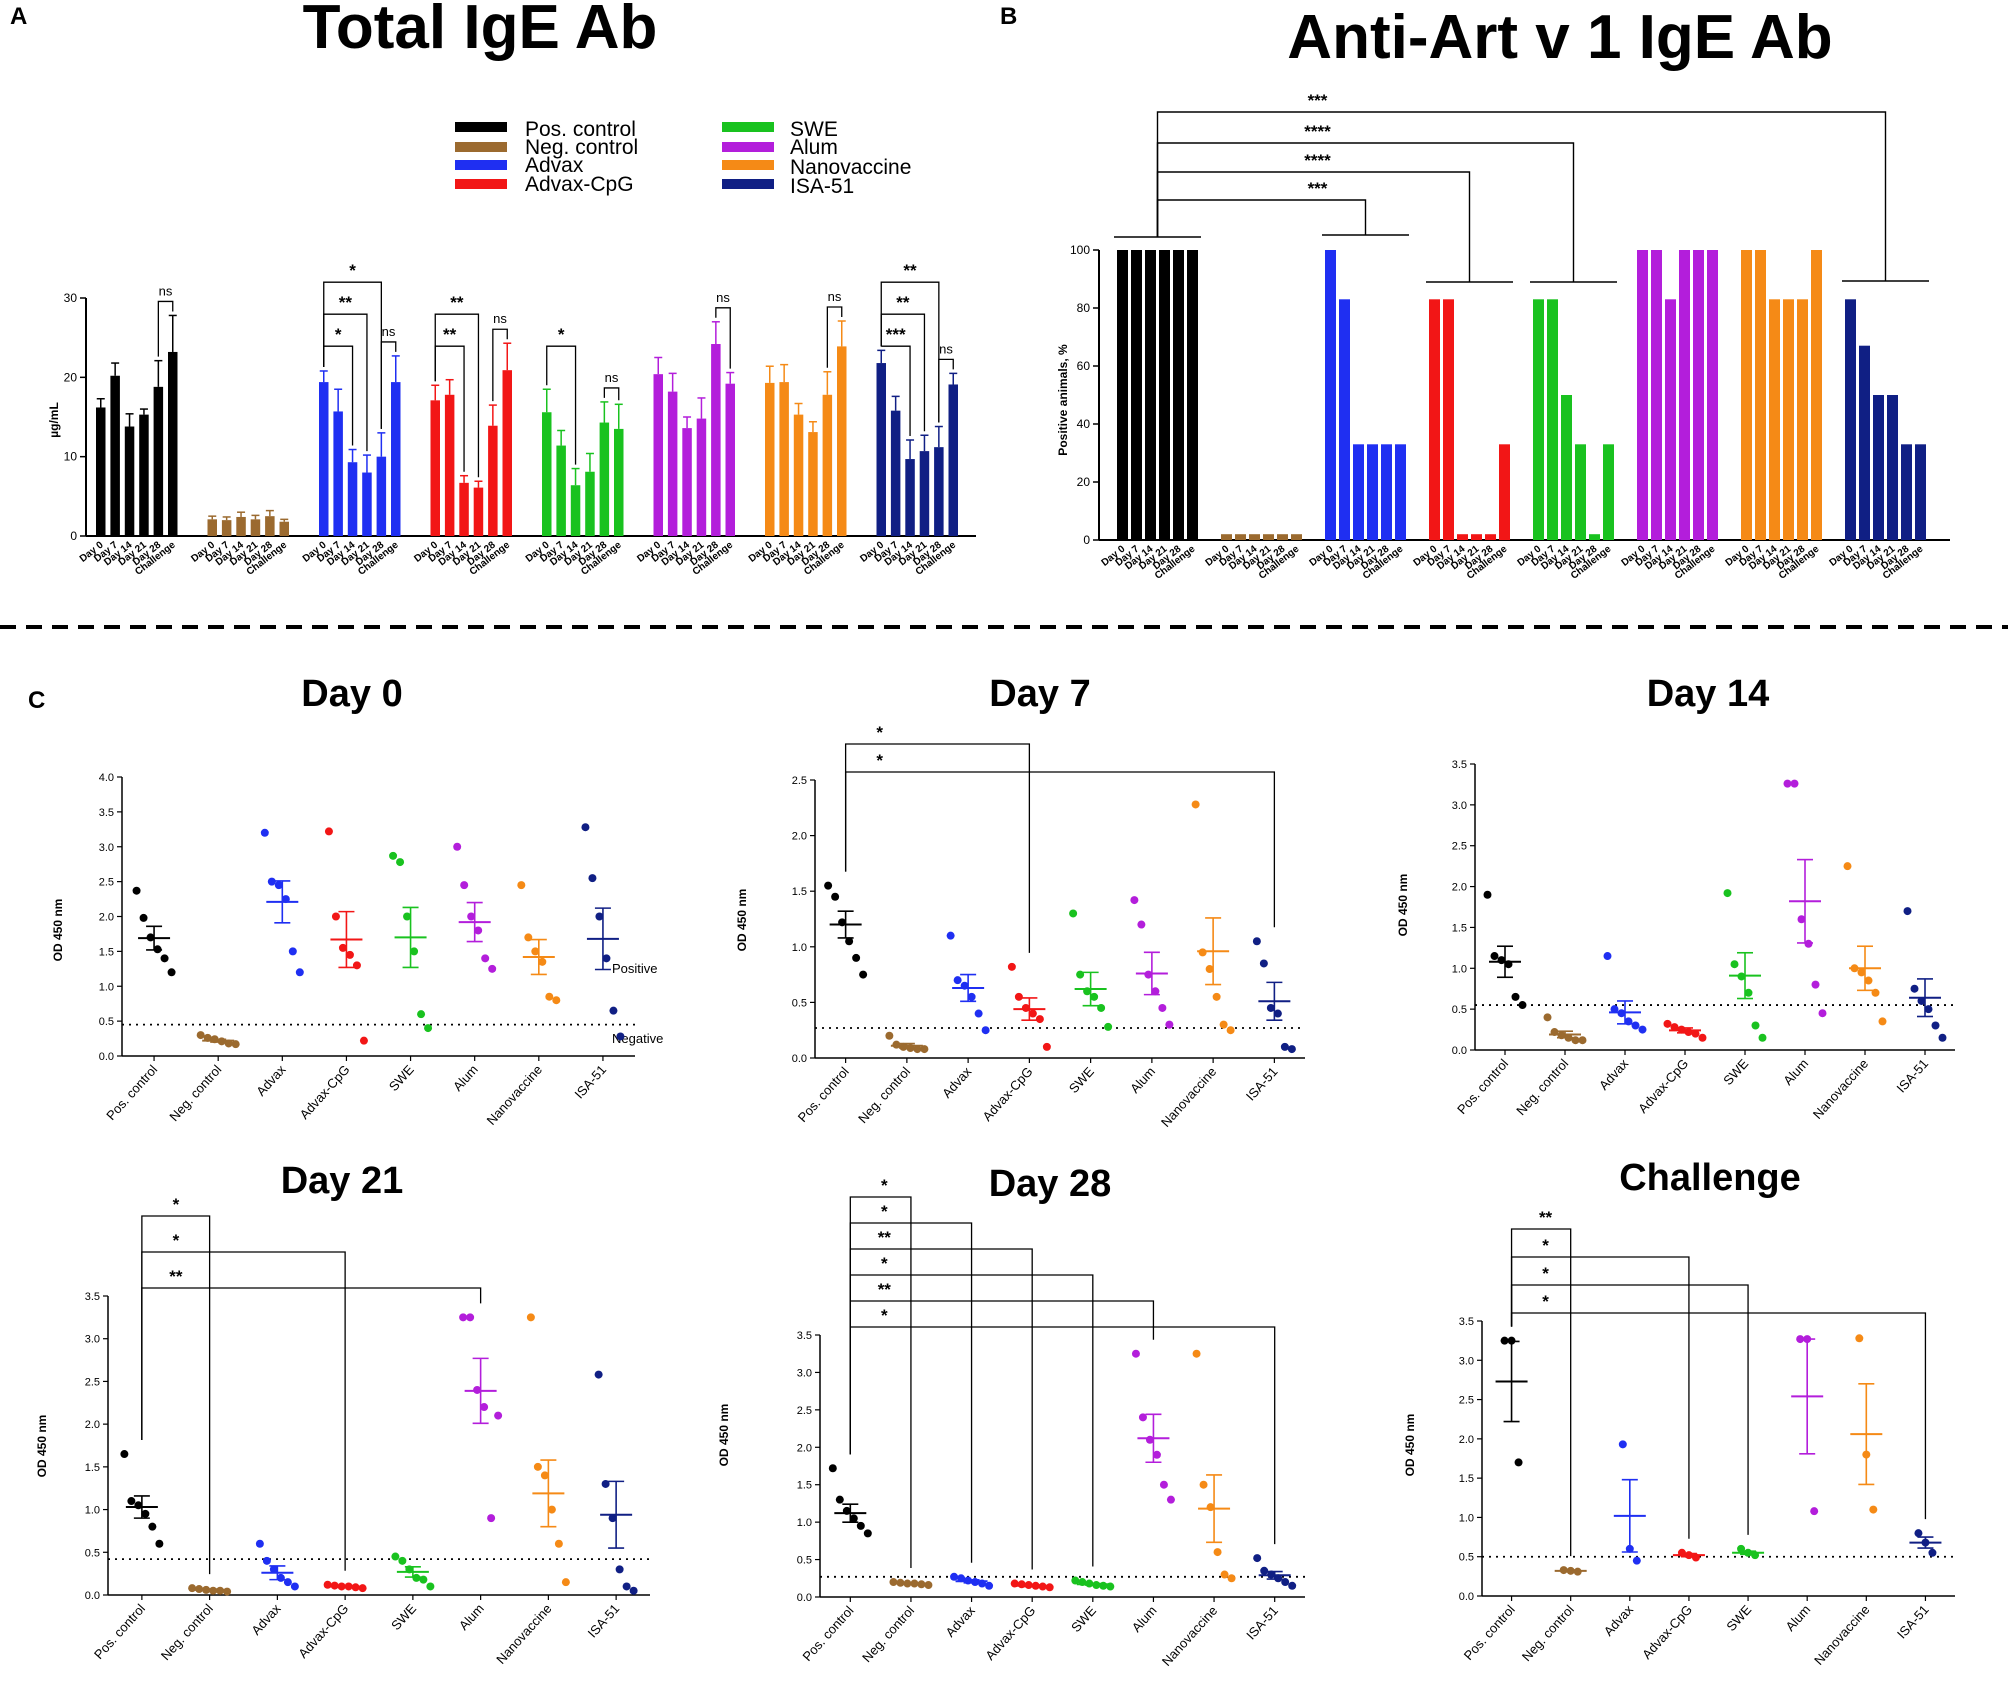  What do you see at coordinates (481, 184) in the screenshot?
I see `legend-swatch-advax-cpg` at bounding box center [481, 184].